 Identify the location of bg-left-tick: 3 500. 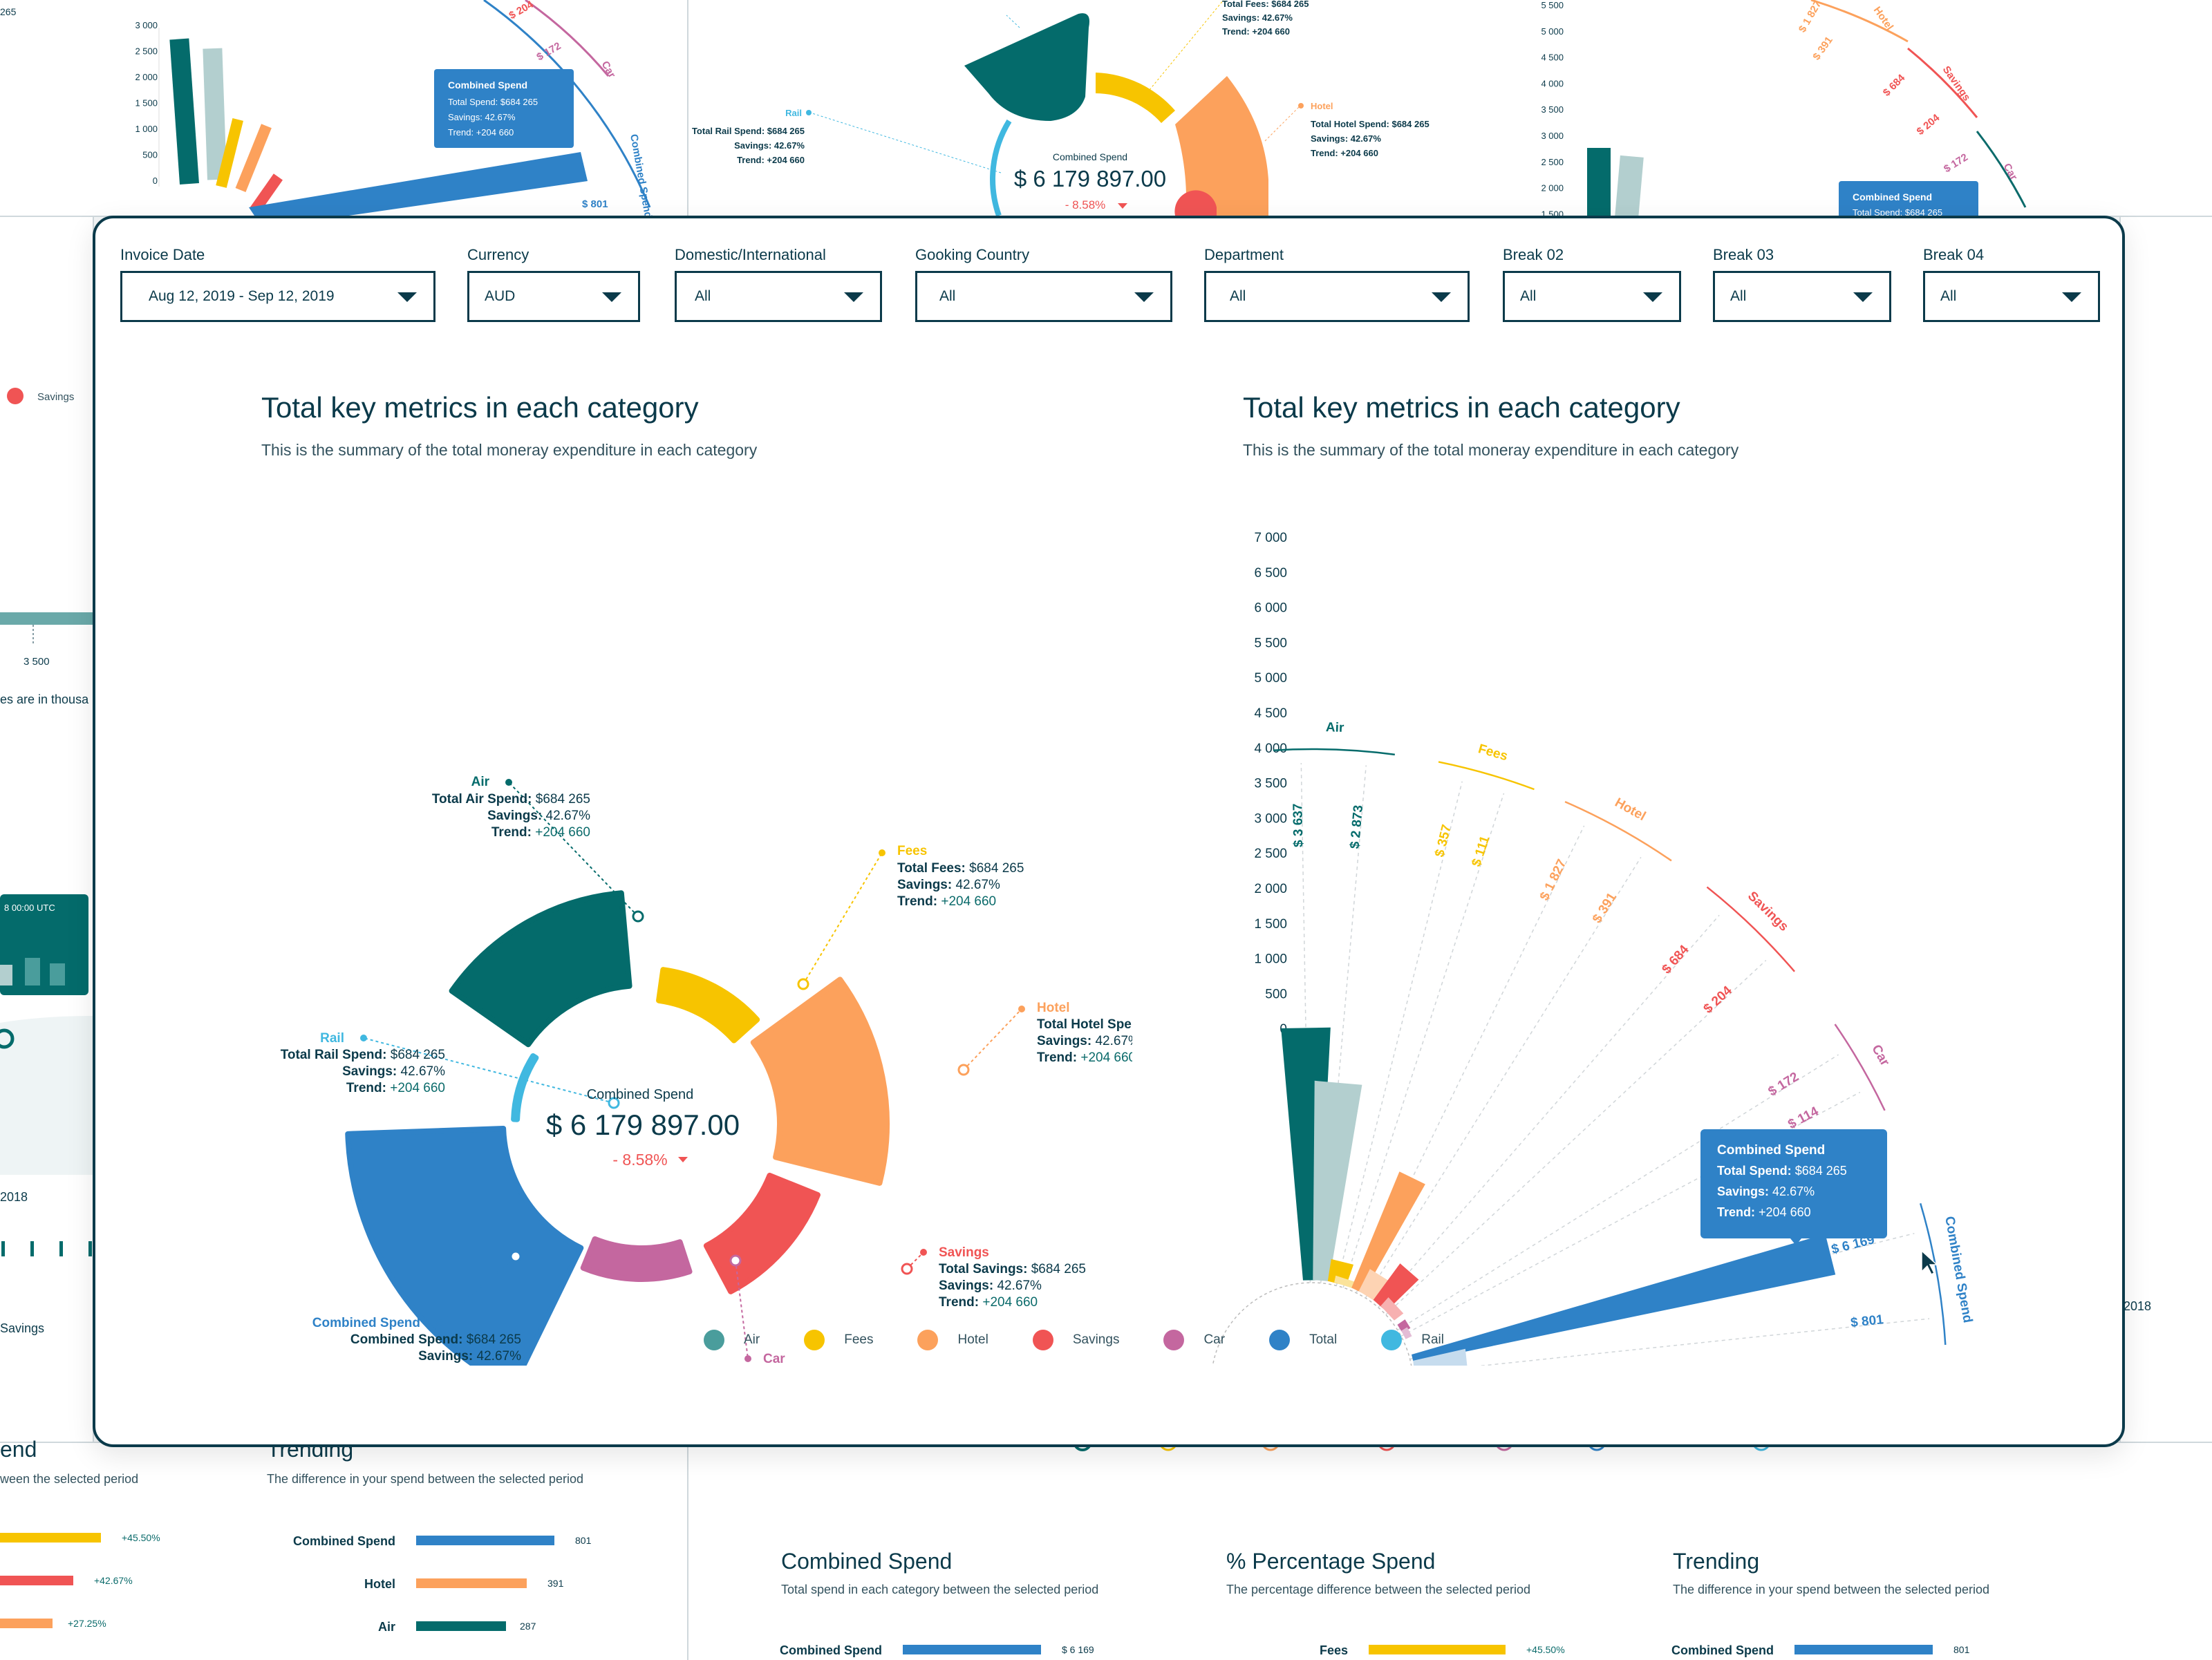
(37, 662).